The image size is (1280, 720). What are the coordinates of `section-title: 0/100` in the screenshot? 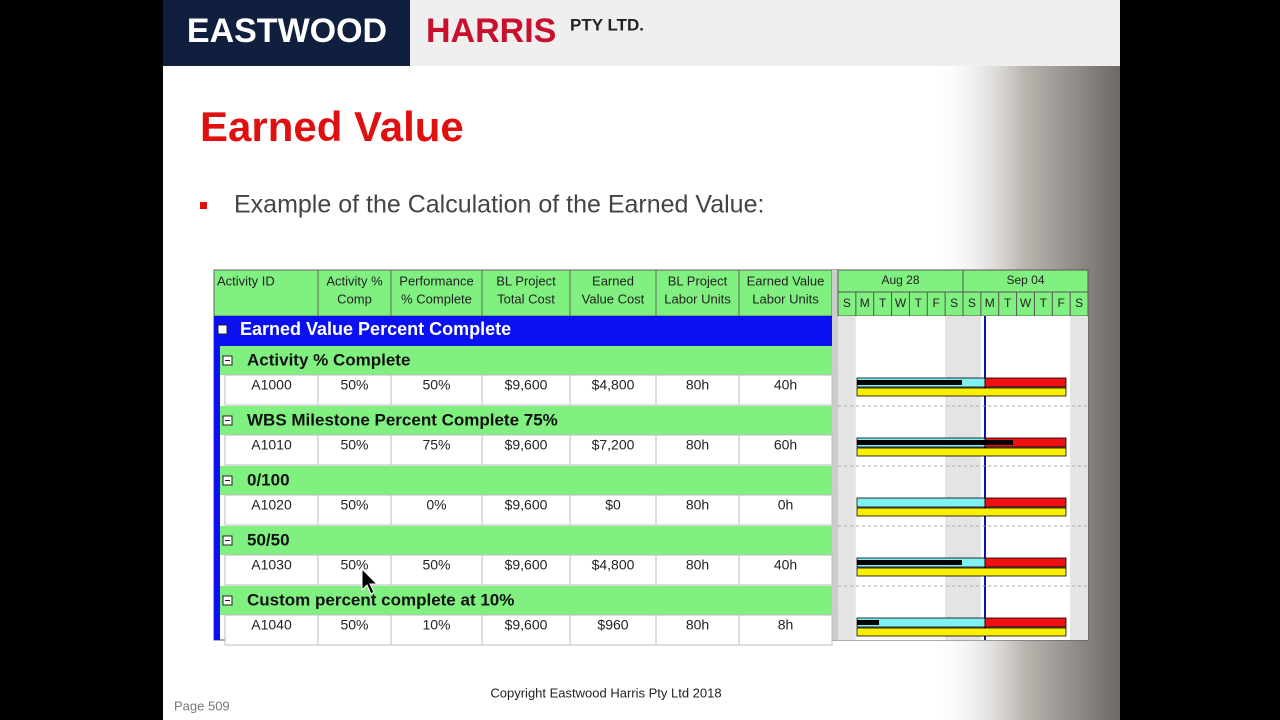 It's located at (268, 479).